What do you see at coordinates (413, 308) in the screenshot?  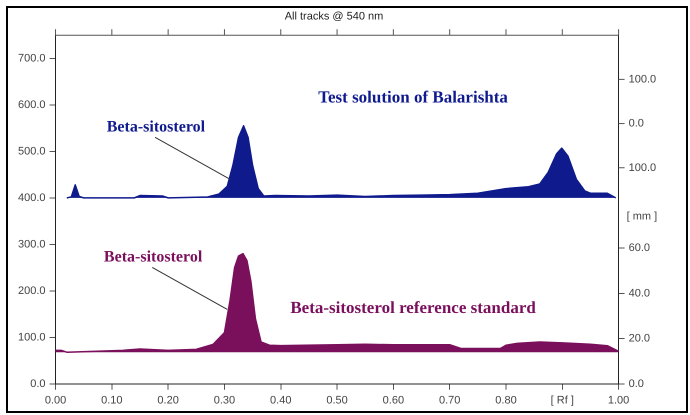 I see `series-label: Beta-sitosterol reference standard` at bounding box center [413, 308].